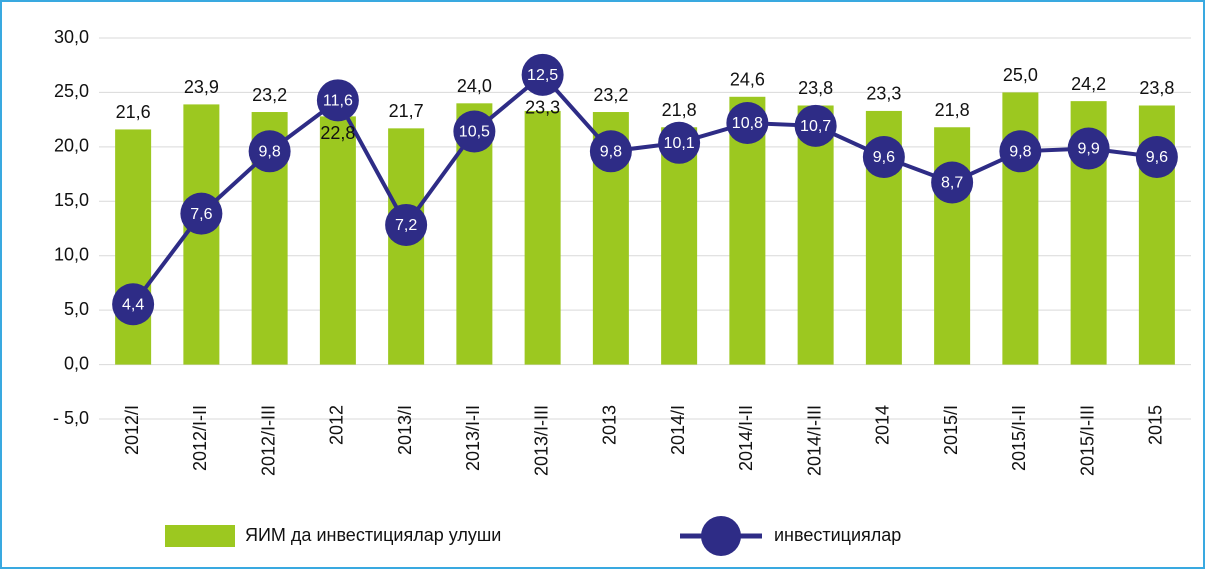  Describe the element at coordinates (1087, 440) in the screenshot. I see `x-tick-label: 2015/I-III` at that location.